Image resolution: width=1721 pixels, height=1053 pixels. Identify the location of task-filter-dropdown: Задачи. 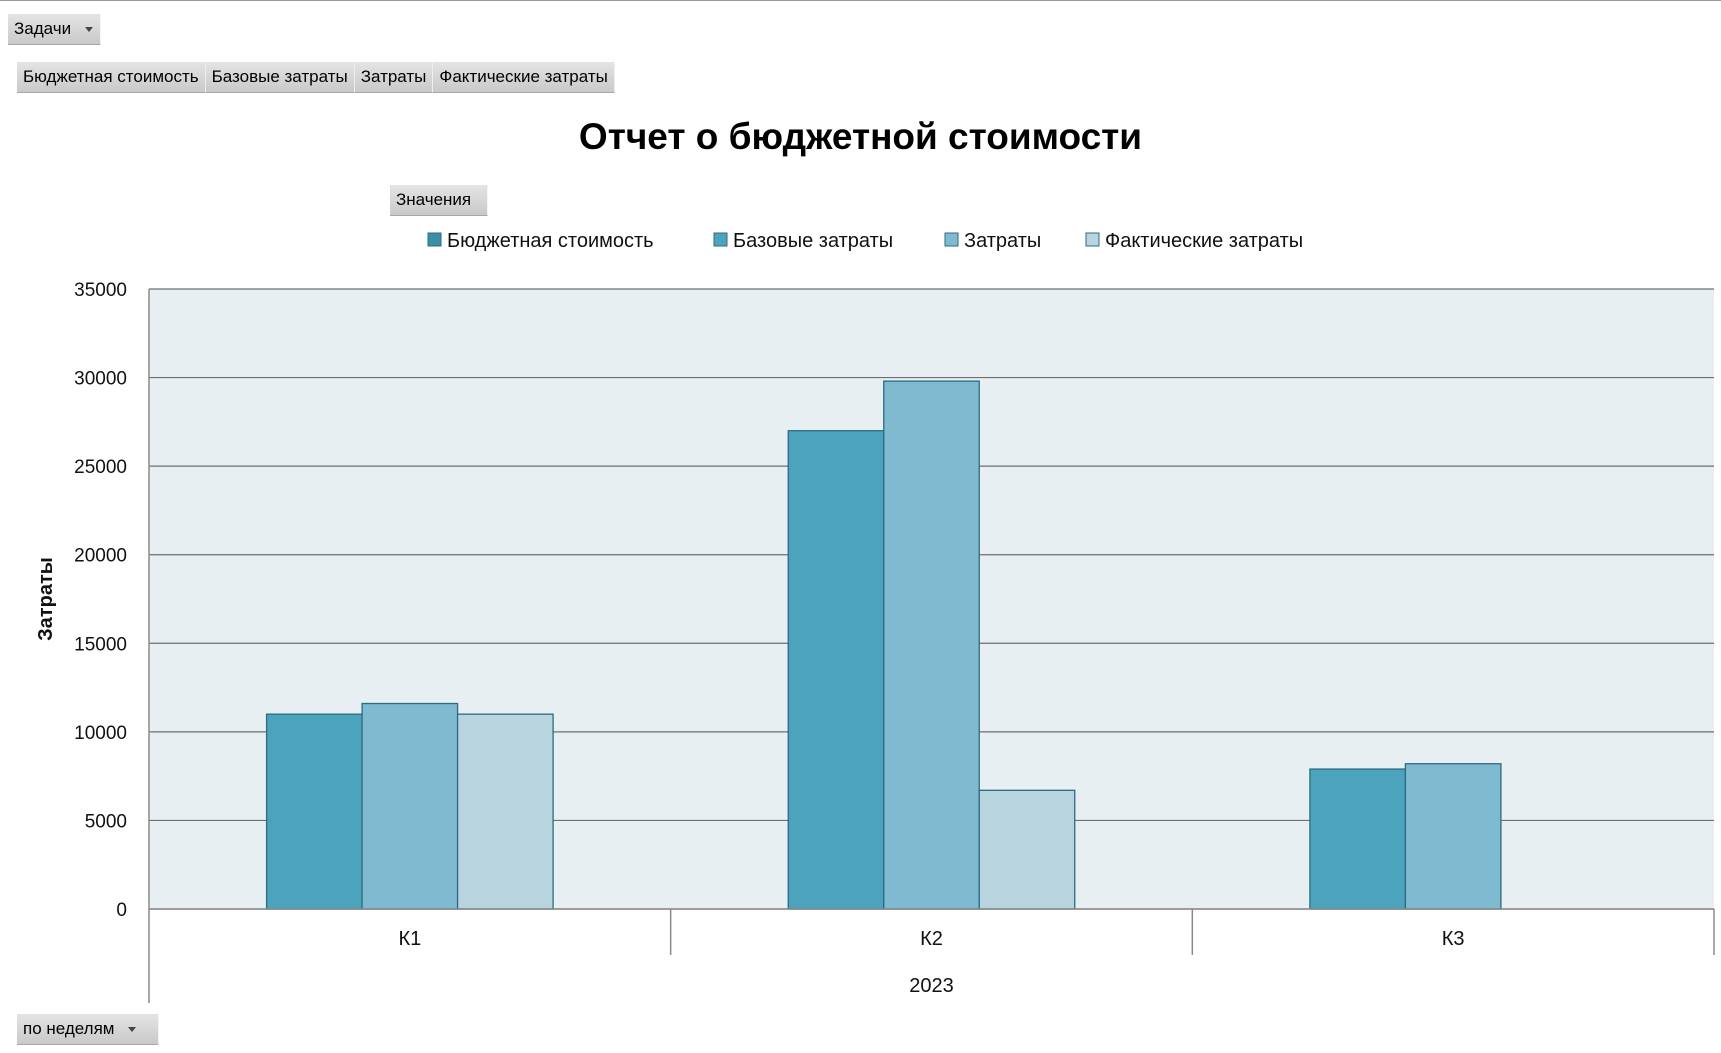
(54, 29).